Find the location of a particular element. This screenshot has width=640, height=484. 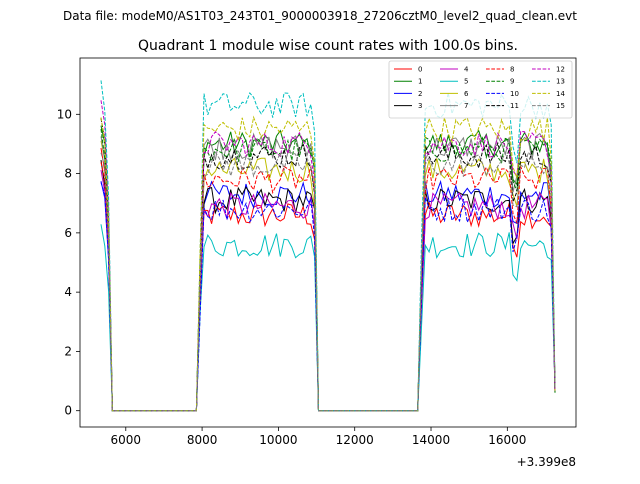

legend-label-4: 4 is located at coordinates (466, 70).